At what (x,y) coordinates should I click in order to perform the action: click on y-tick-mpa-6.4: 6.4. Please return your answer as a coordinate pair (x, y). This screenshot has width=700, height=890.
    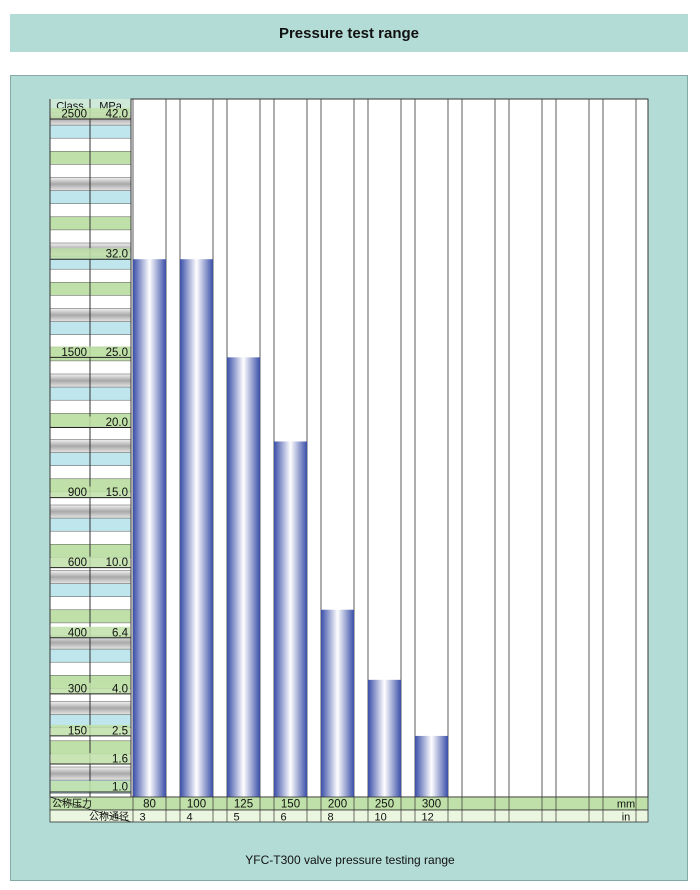
    Looking at the image, I should click on (120, 633).